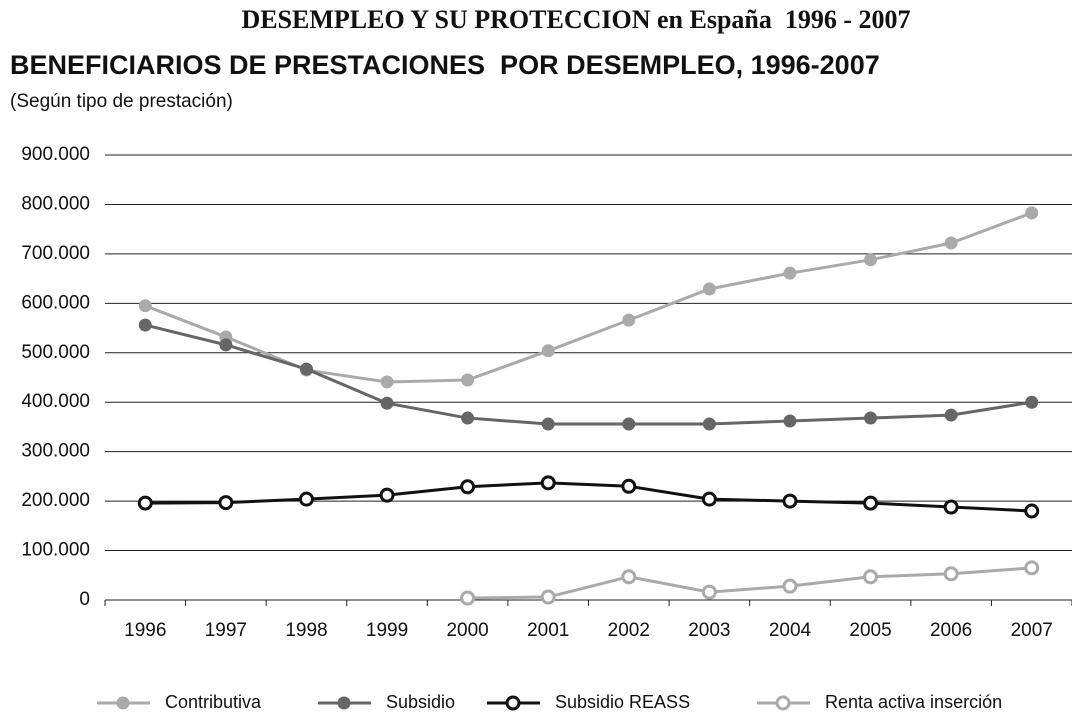 This screenshot has height=715, width=1072. Describe the element at coordinates (121, 101) in the screenshot. I see `chart-note: (Según tipo de prestación)` at that location.